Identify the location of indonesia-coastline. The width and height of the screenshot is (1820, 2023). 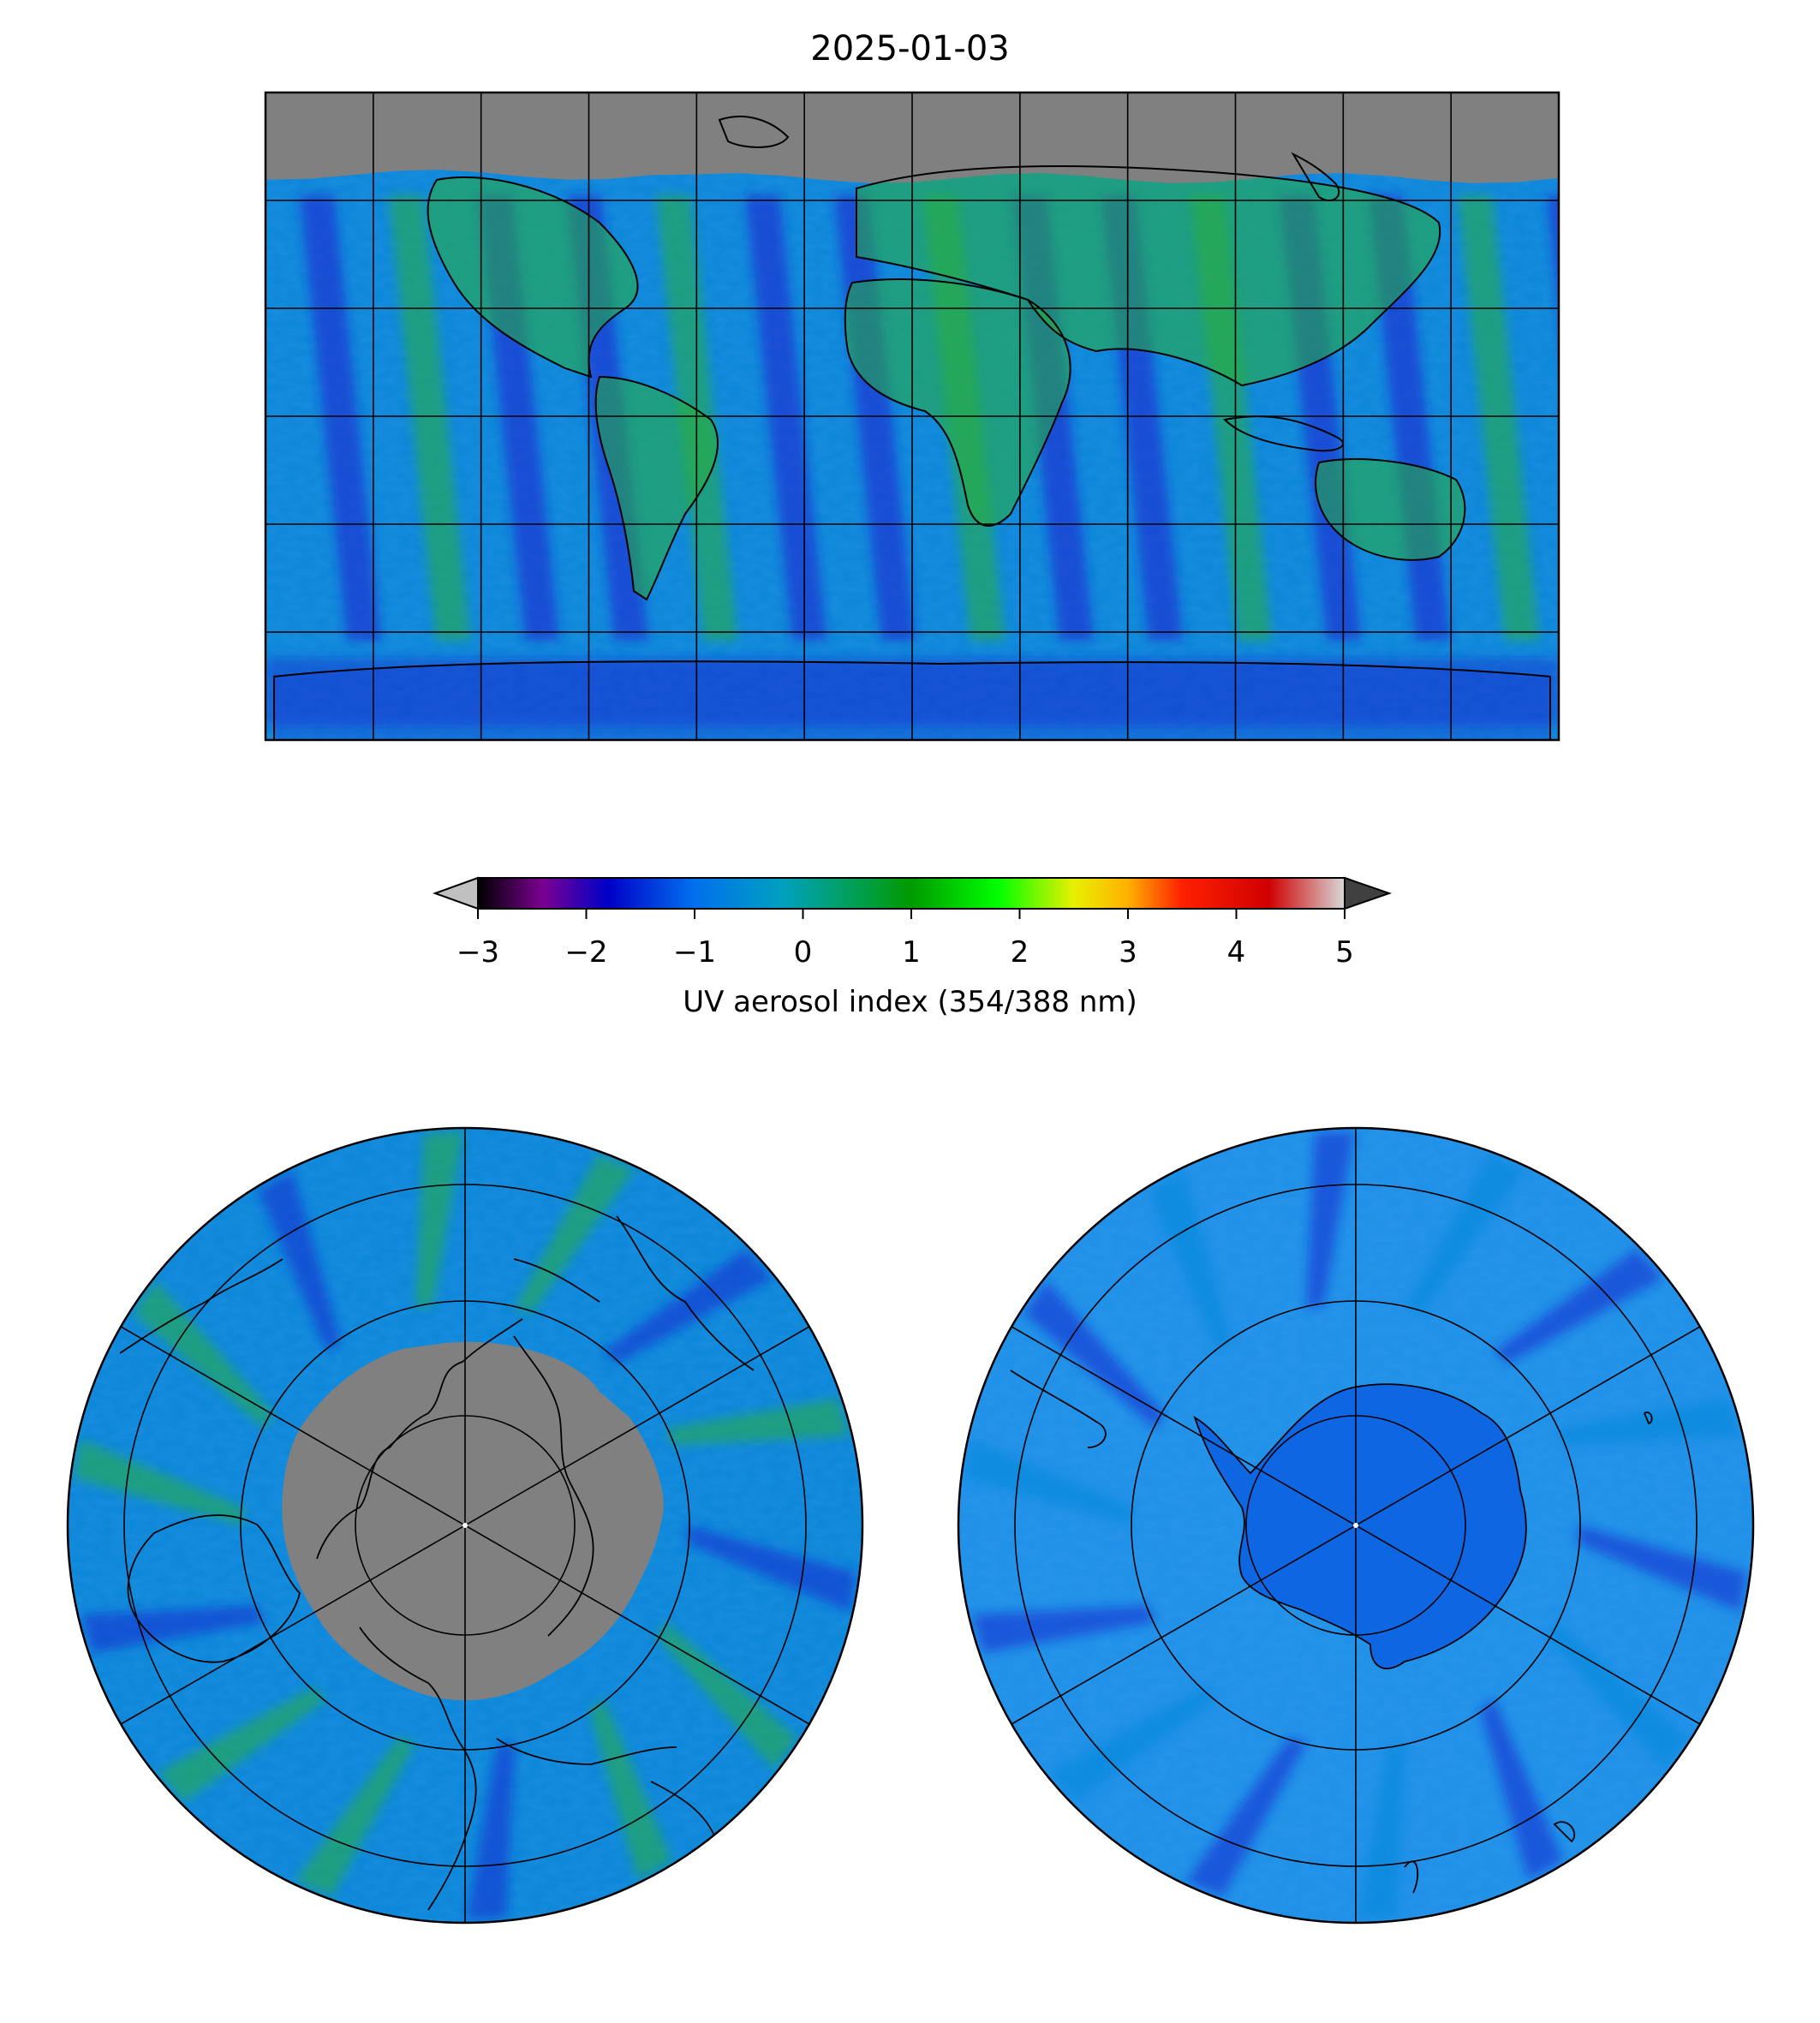
(1283, 433).